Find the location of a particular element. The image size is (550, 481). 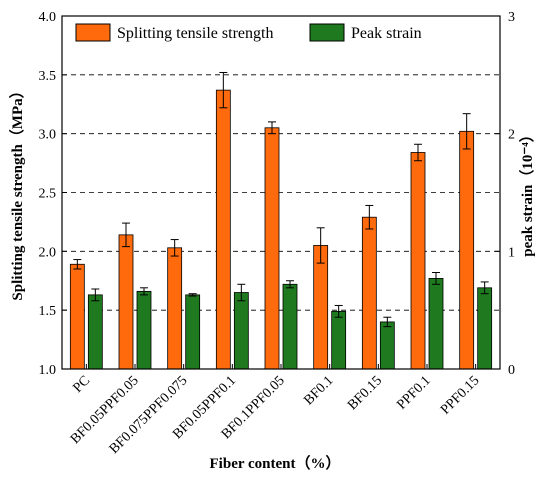

y-tick-label-right: 2 is located at coordinates (511, 135).